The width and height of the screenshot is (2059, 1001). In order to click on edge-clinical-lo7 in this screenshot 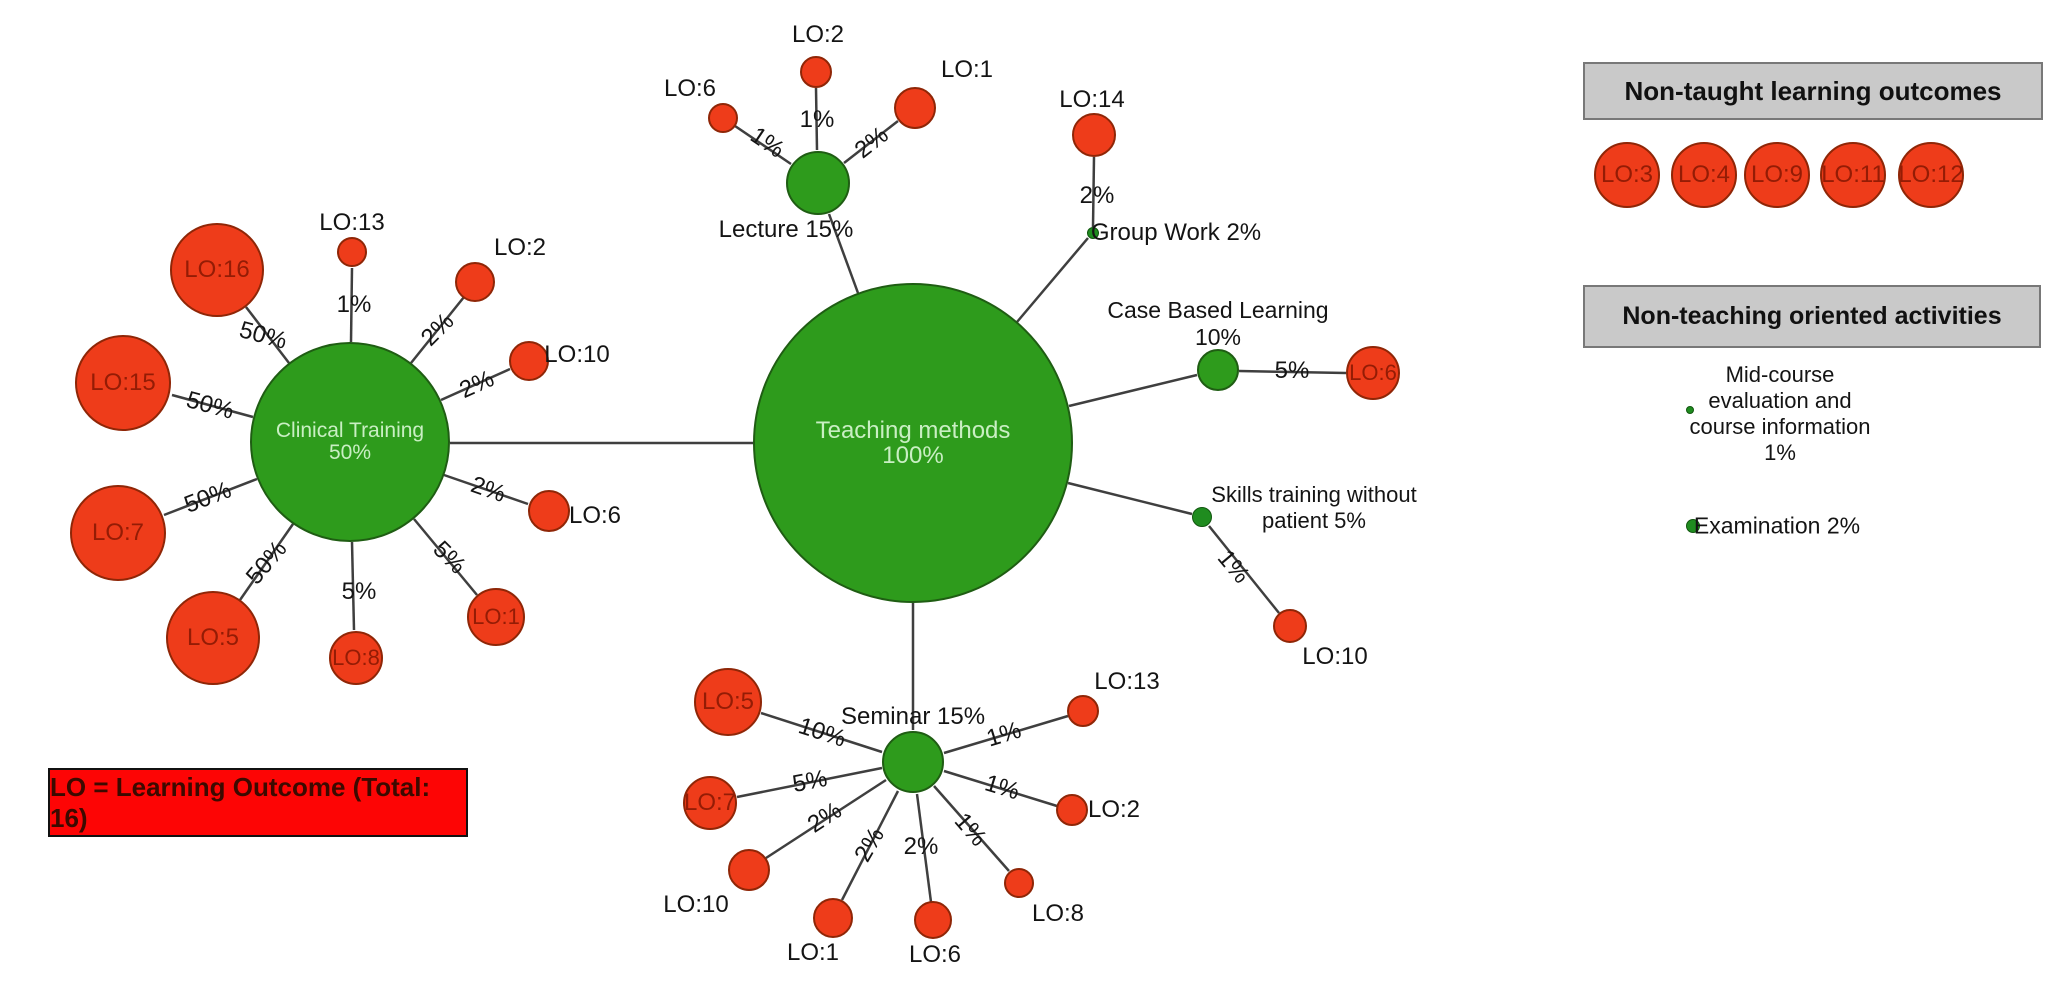, I will do `click(210, 497)`.